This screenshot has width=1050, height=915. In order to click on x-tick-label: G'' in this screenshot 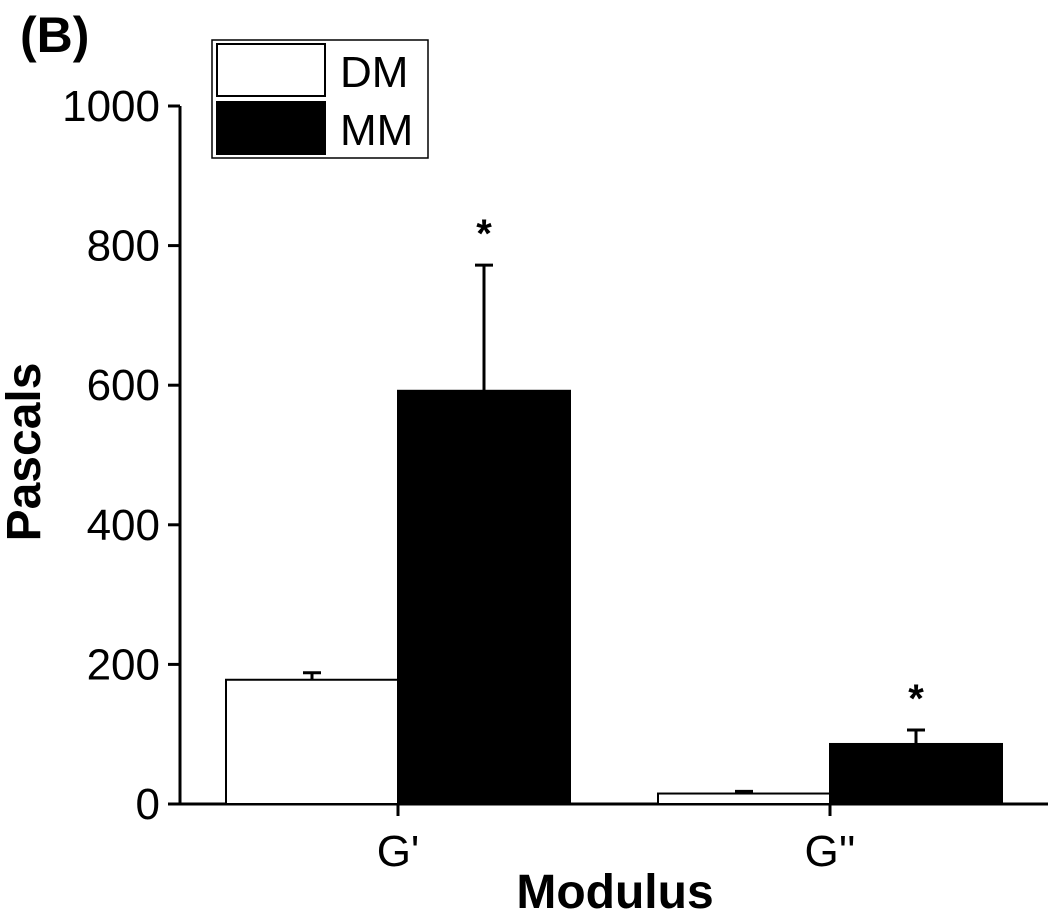, I will do `click(829, 851)`.